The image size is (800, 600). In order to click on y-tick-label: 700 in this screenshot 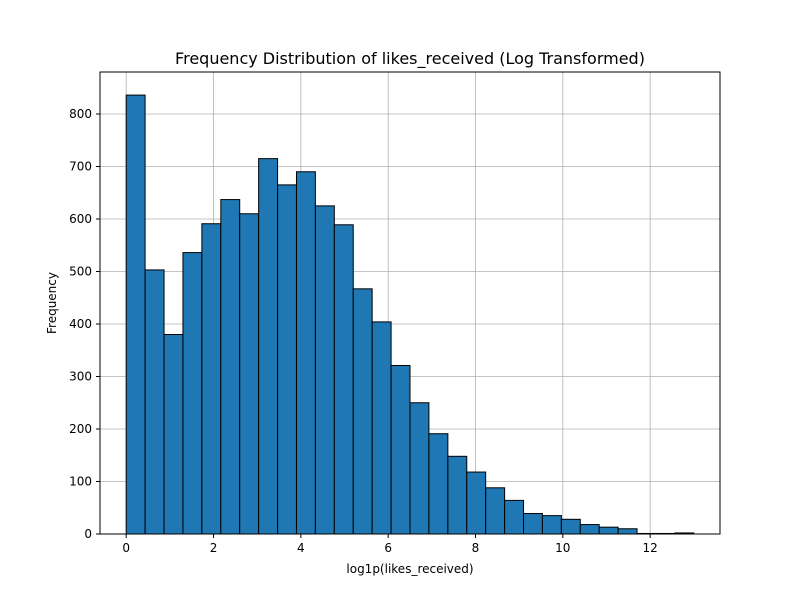, I will do `click(80, 167)`.